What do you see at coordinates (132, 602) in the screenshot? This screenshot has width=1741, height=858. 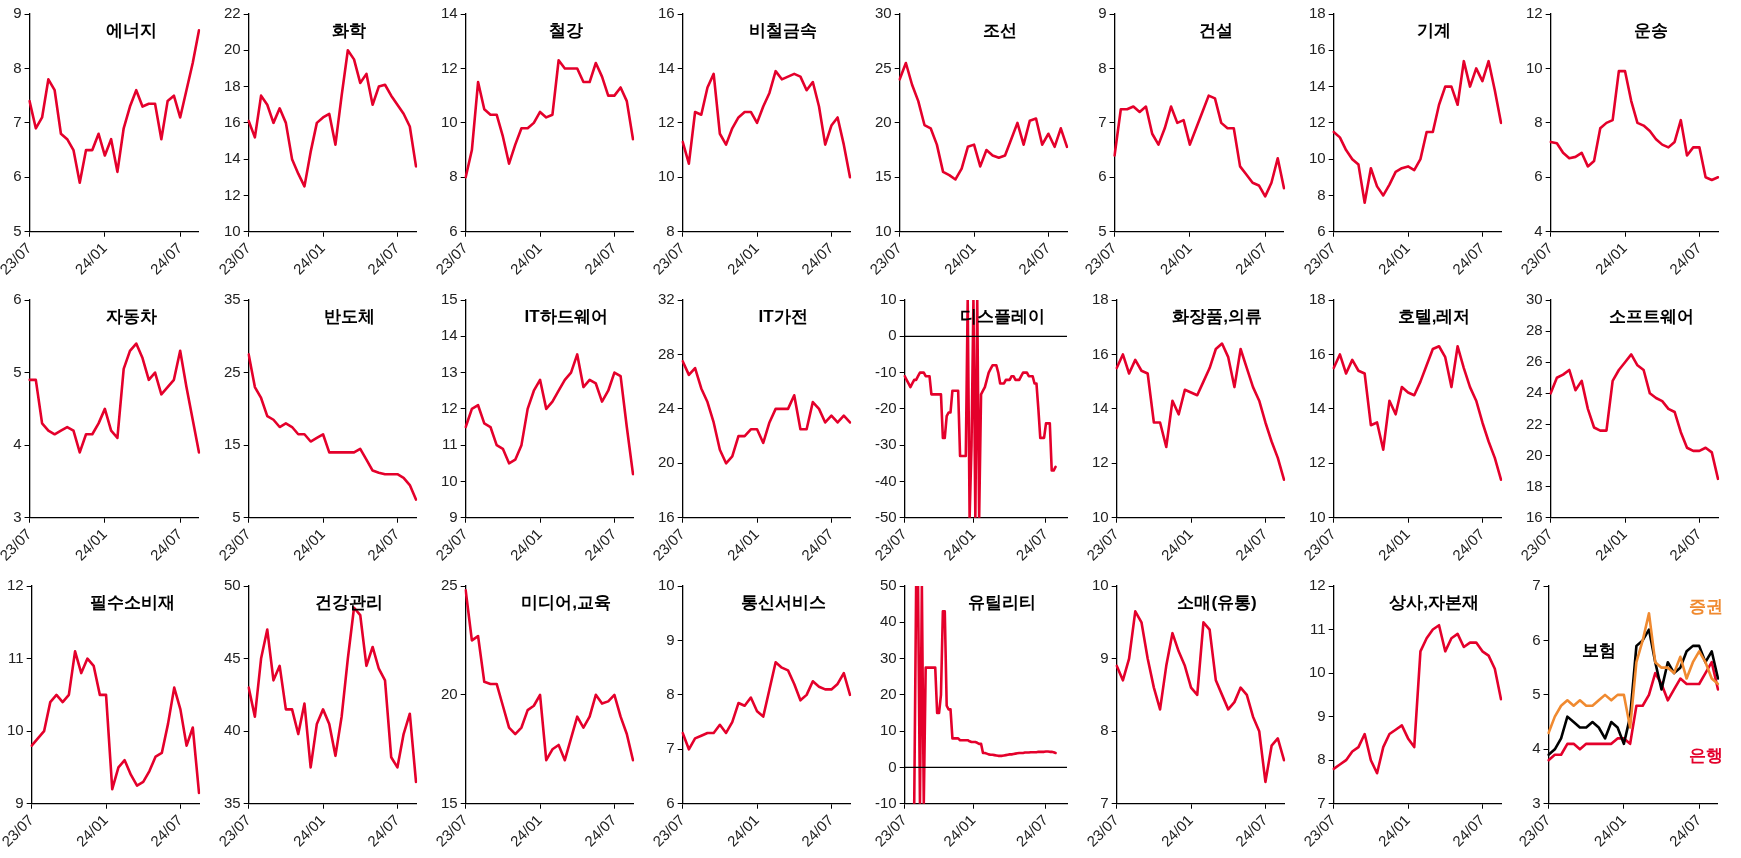 I see `chart-title: 필수소비재` at bounding box center [132, 602].